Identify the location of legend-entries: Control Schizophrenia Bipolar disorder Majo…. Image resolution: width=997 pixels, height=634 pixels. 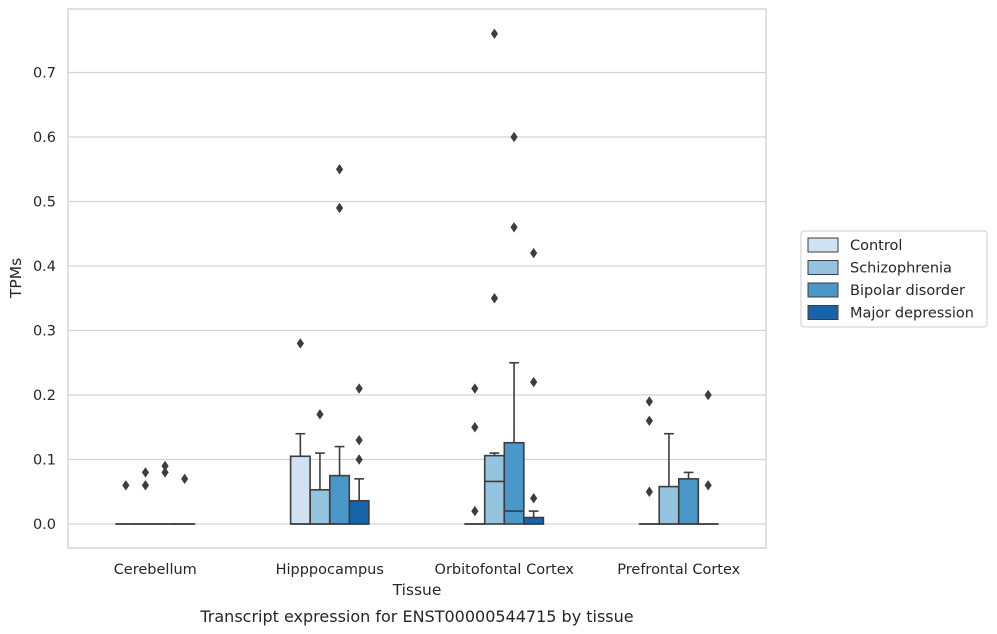
(890, 279).